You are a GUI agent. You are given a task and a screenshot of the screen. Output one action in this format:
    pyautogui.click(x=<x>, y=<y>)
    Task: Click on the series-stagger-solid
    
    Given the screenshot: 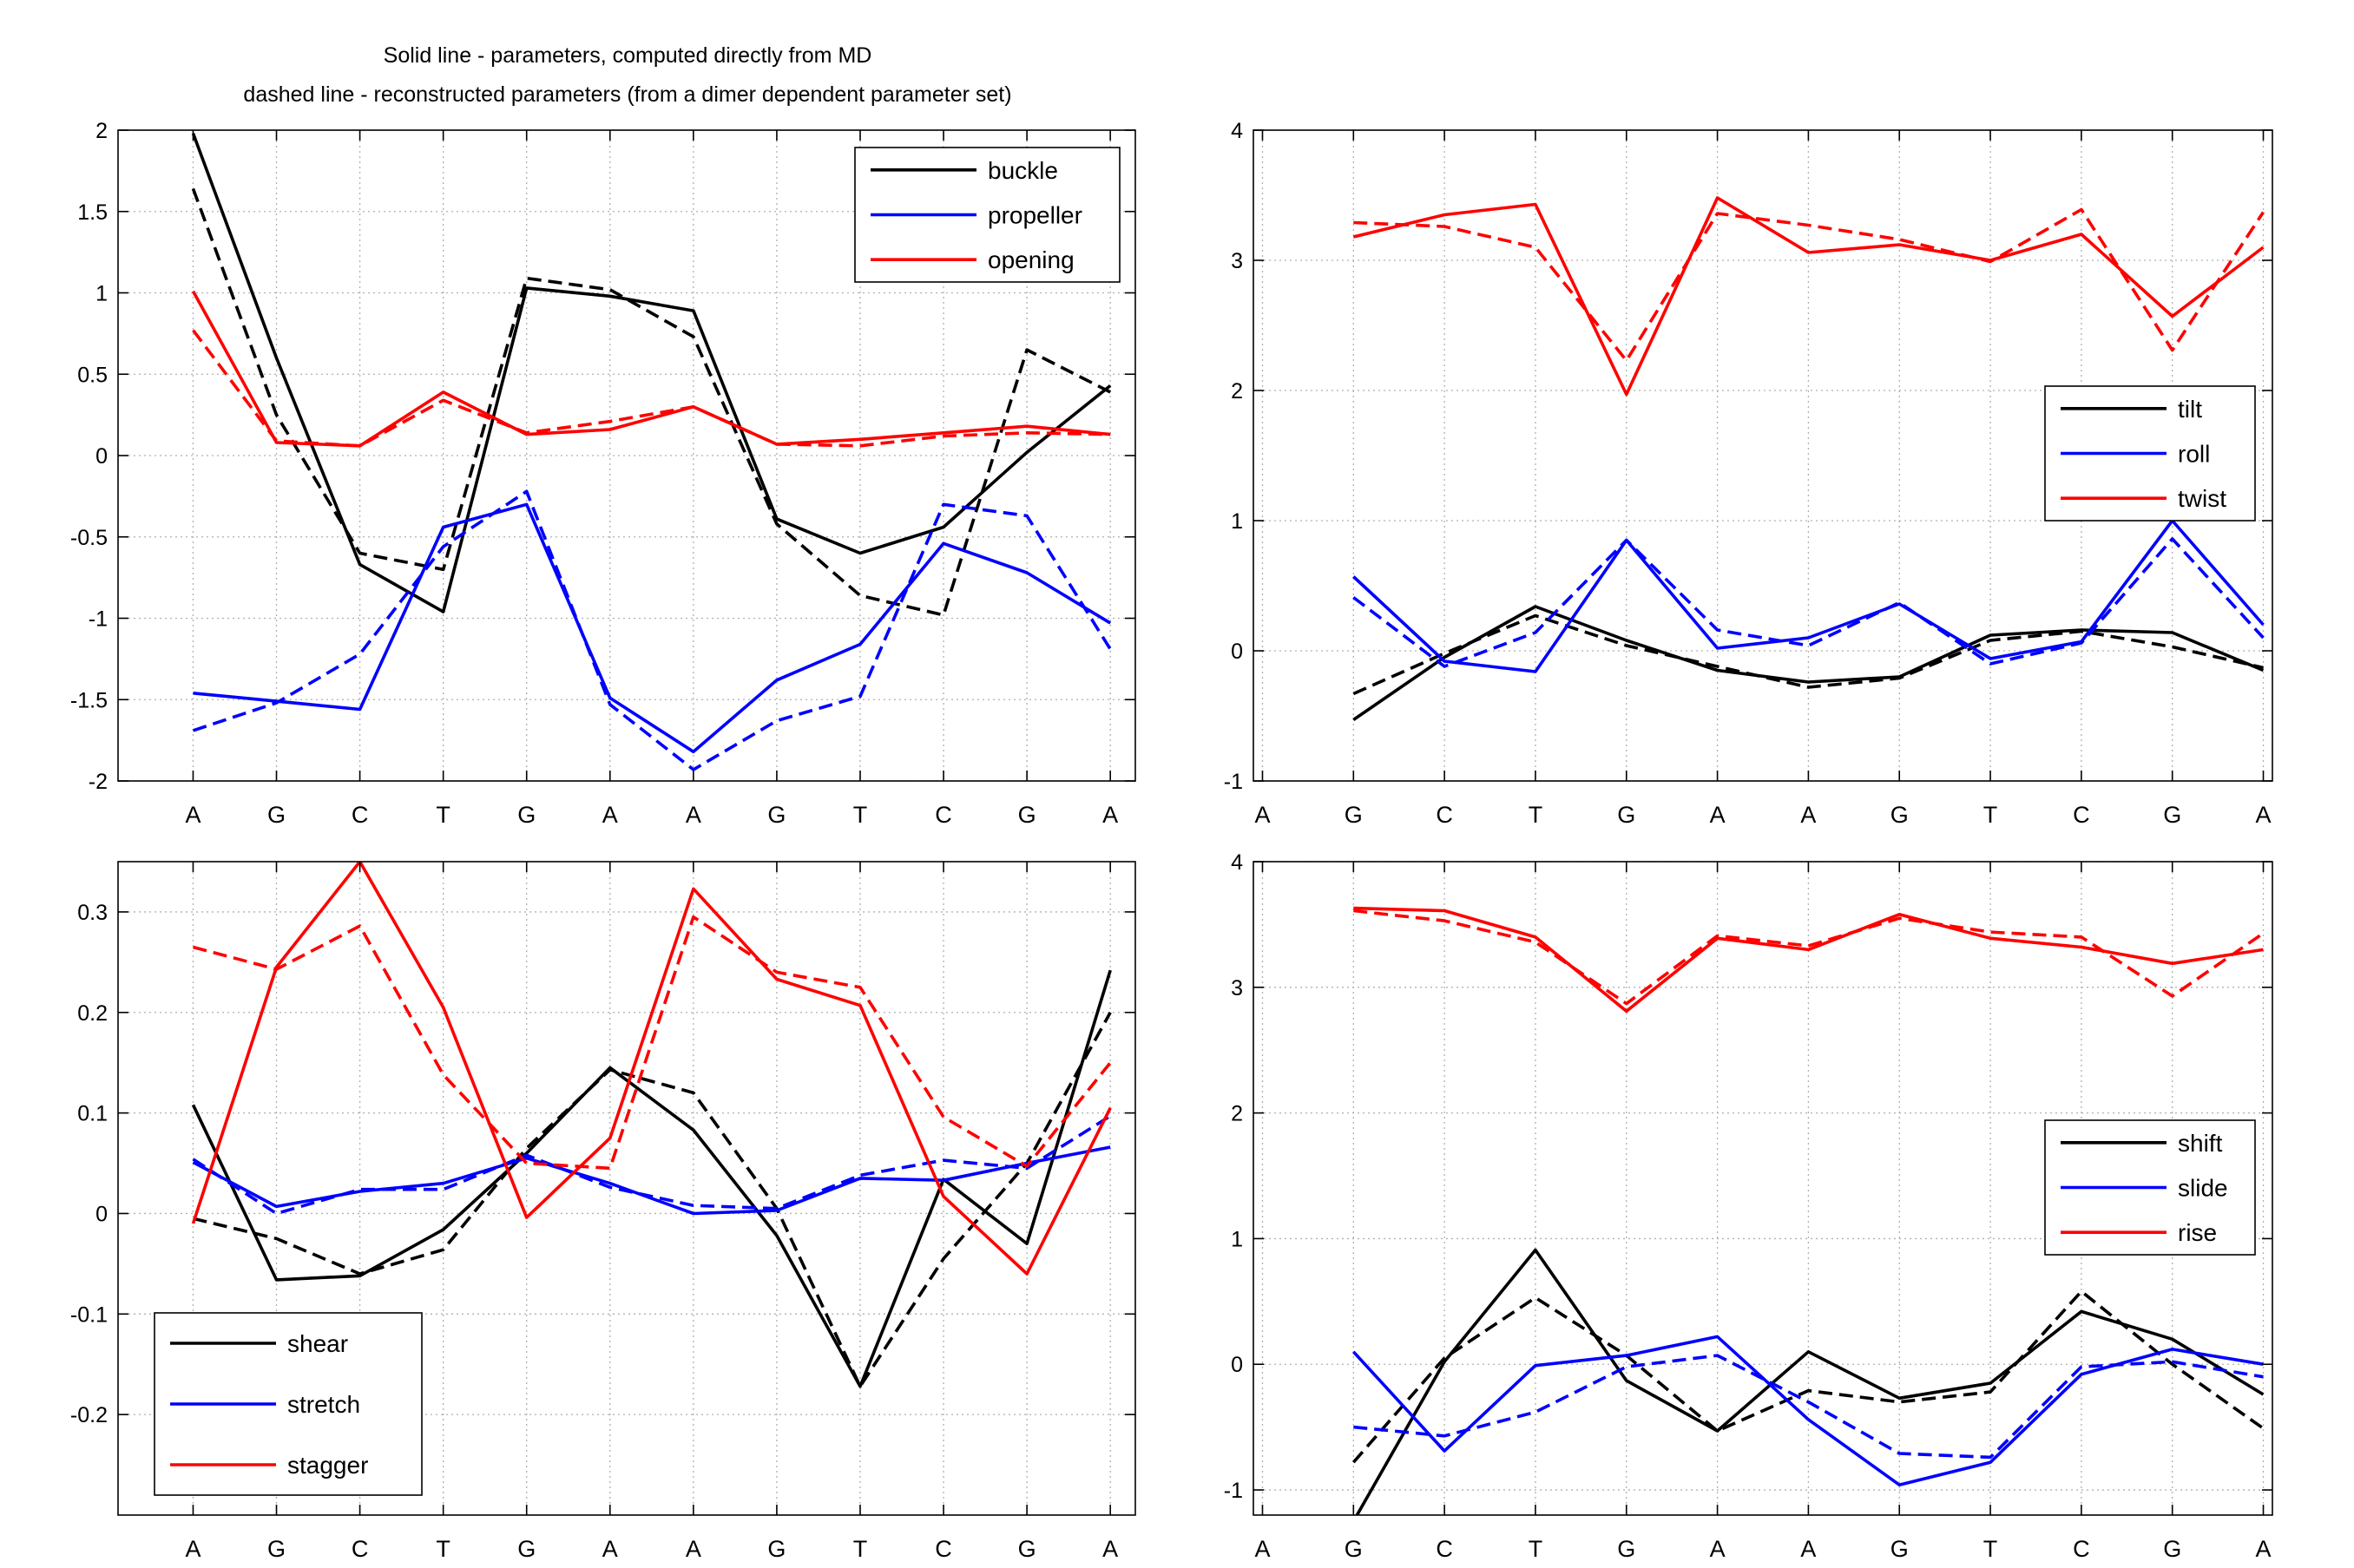 What is the action you would take?
    pyautogui.click(x=652, y=1069)
    